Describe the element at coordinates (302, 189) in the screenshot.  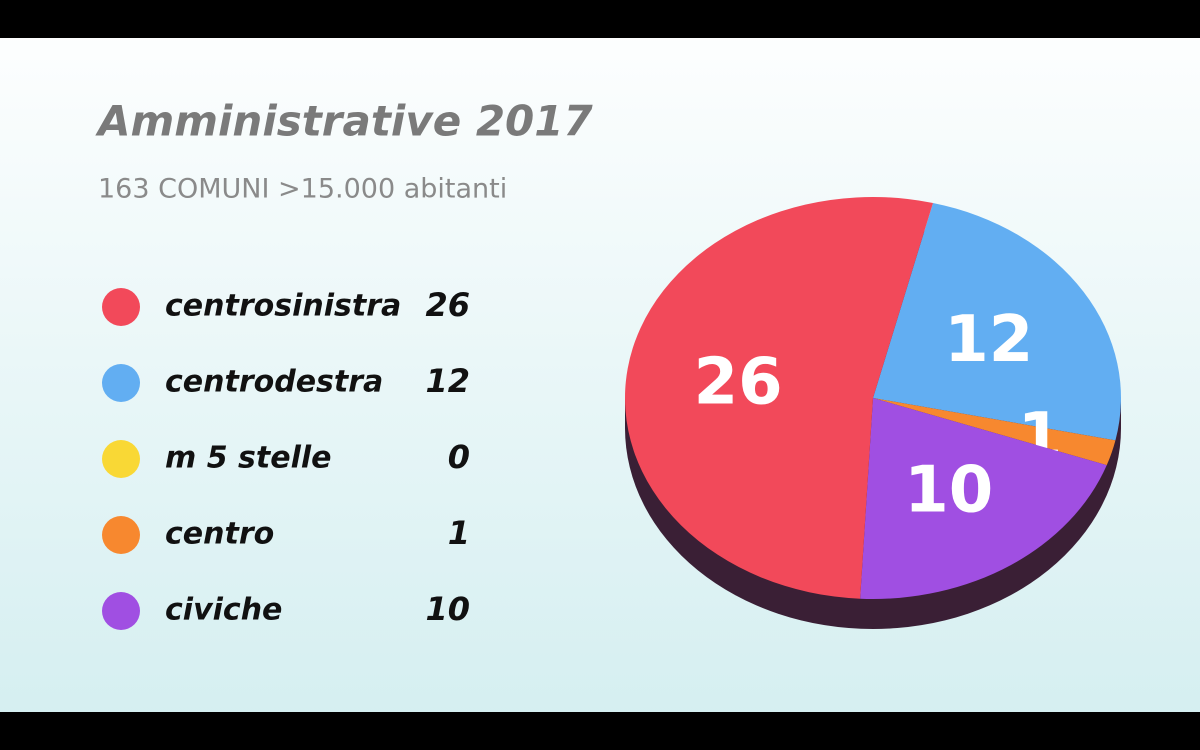
I see `chart-subtitle: 163 COMUNI >15.000 abitanti` at that location.